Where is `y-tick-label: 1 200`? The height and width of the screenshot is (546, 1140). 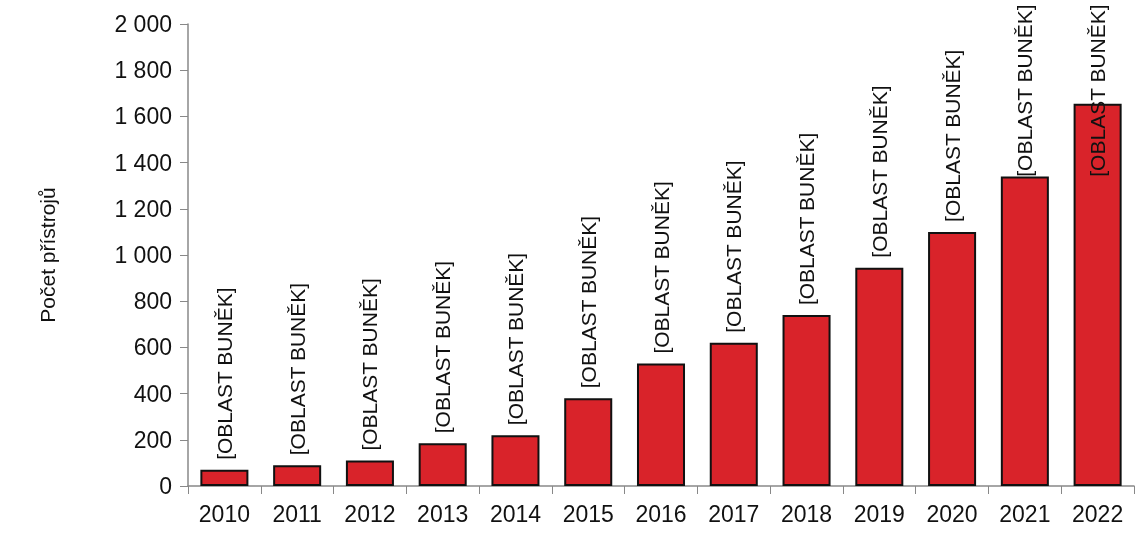 y-tick-label: 1 200 is located at coordinates (143, 208).